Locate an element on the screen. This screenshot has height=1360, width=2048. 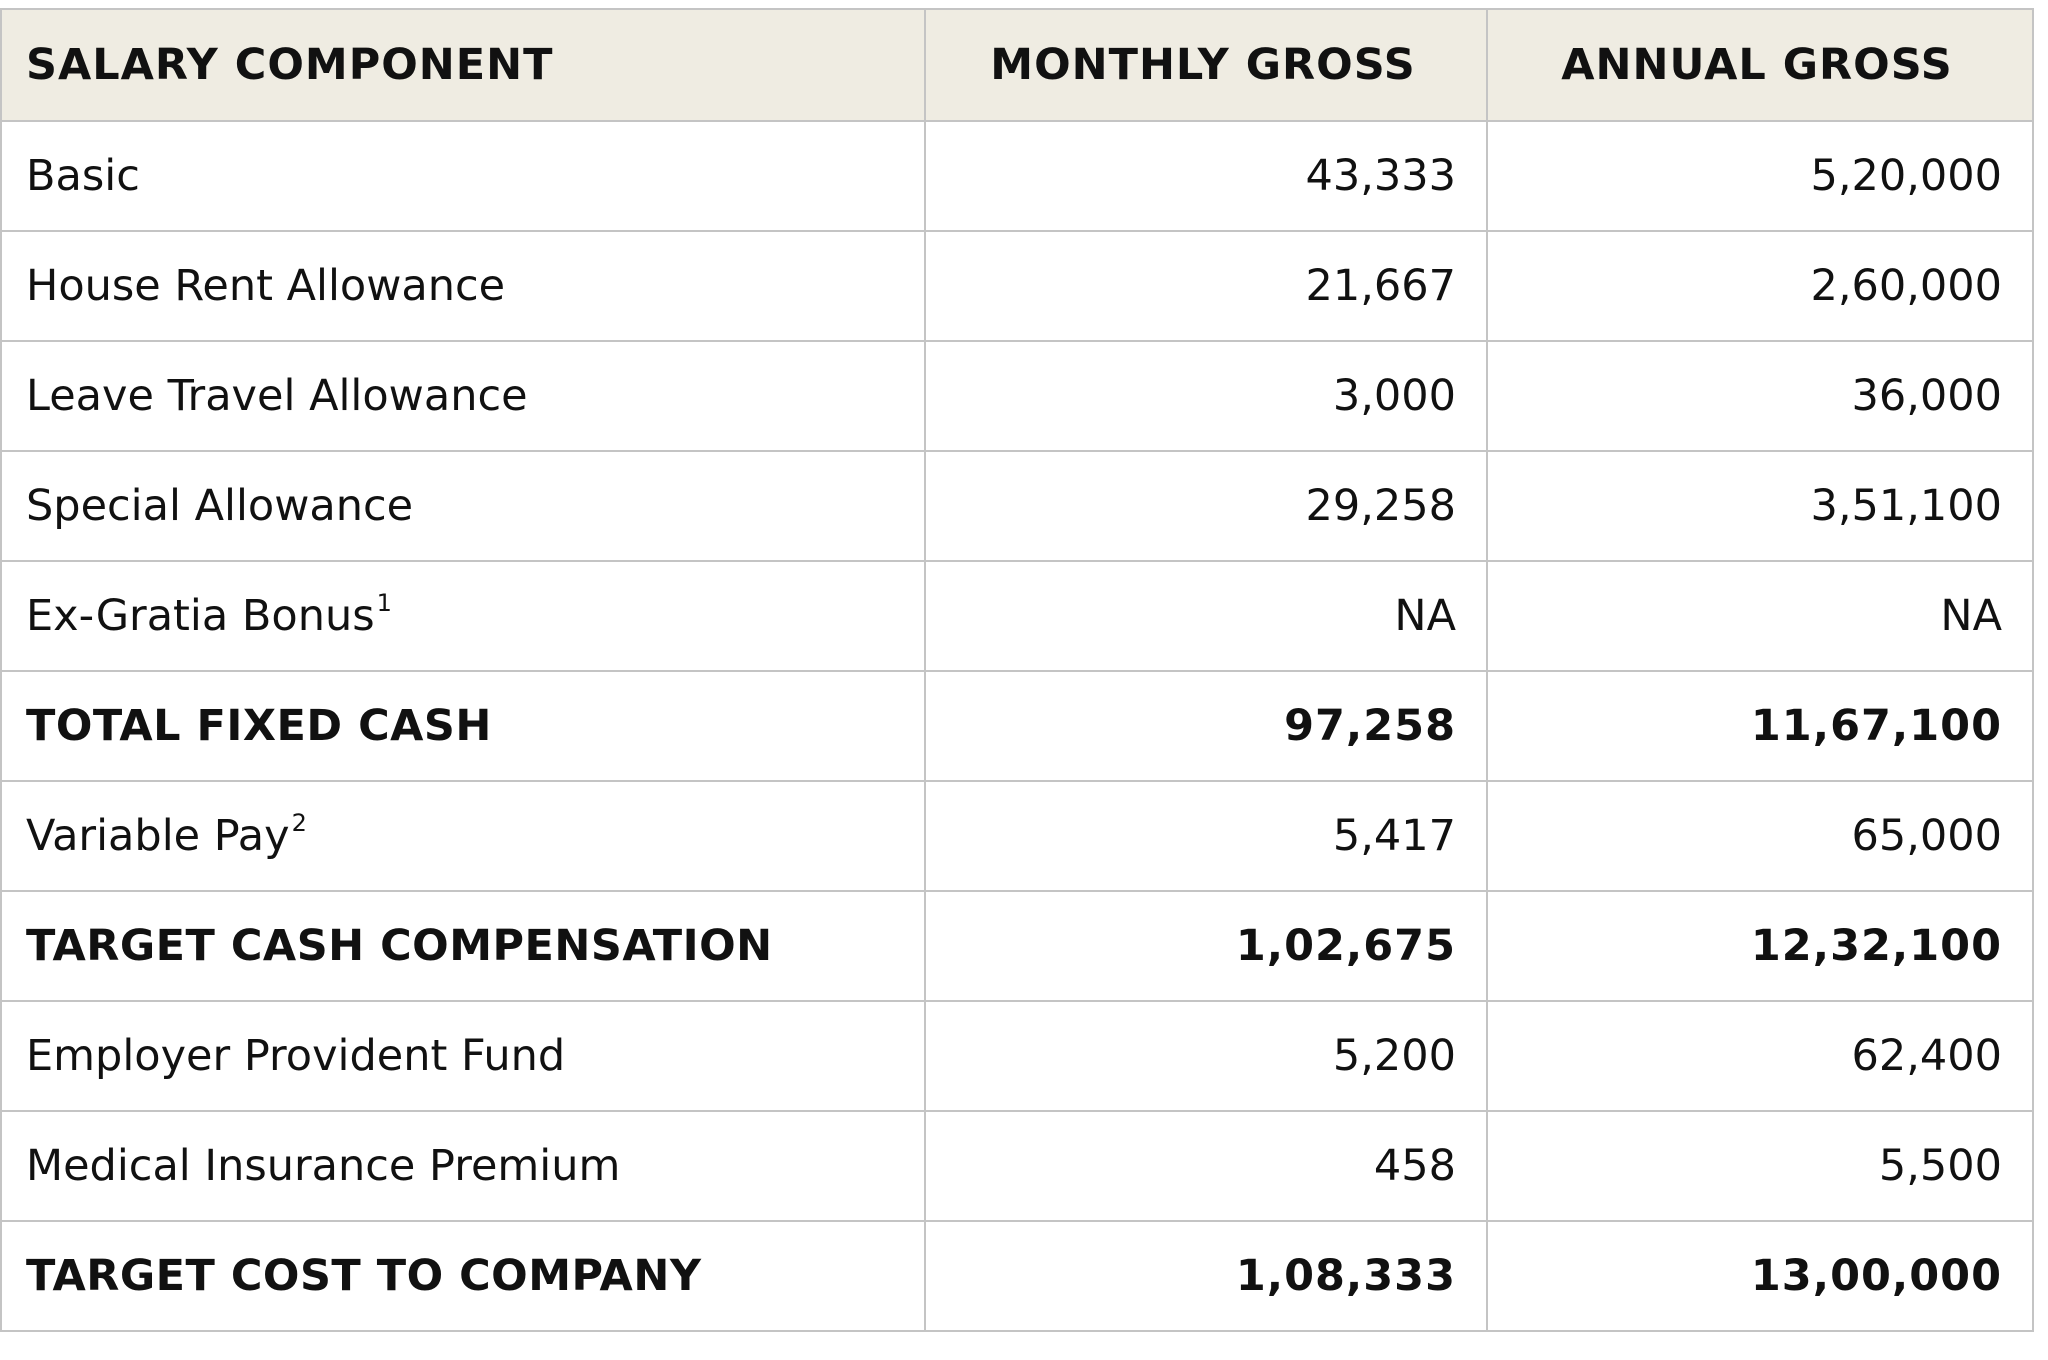
footnote-marker: 2 is located at coordinates (299, 823).